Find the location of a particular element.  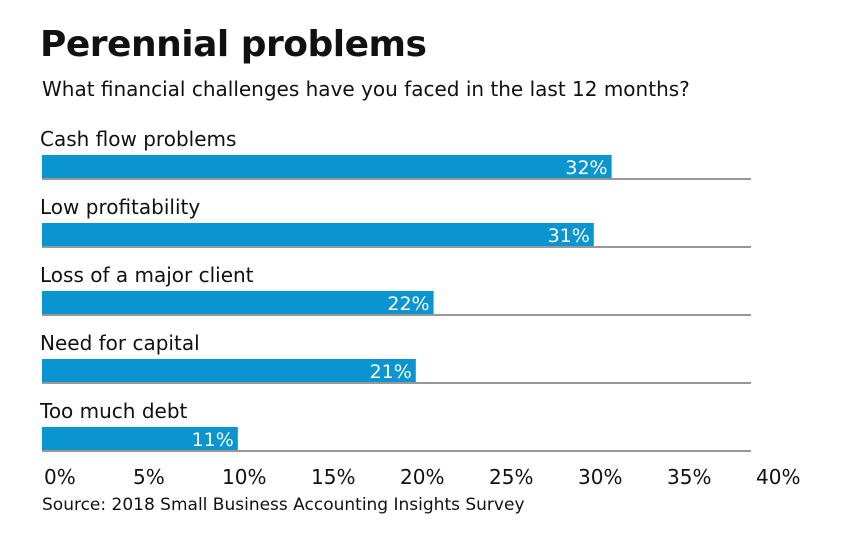

data-label: 22% is located at coordinates (408, 304).